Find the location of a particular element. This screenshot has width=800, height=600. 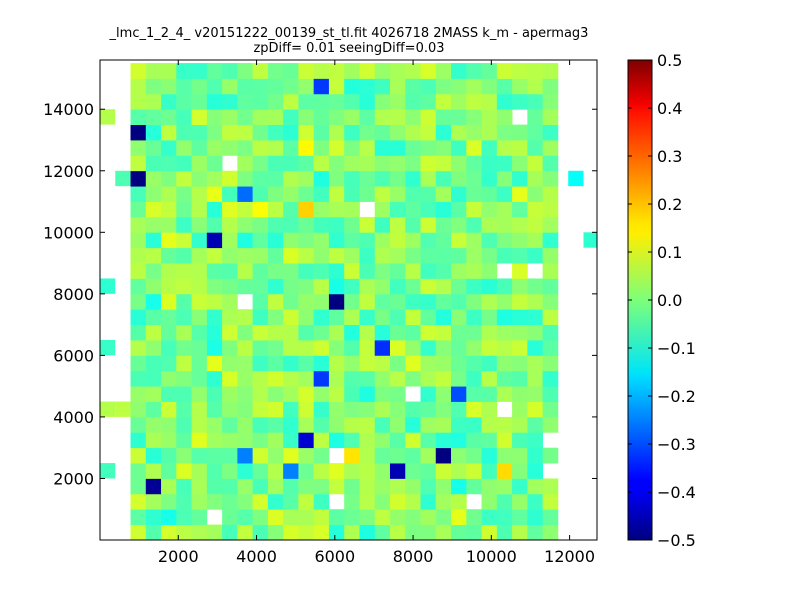

y-tick-label: 2000 is located at coordinates (73, 478).